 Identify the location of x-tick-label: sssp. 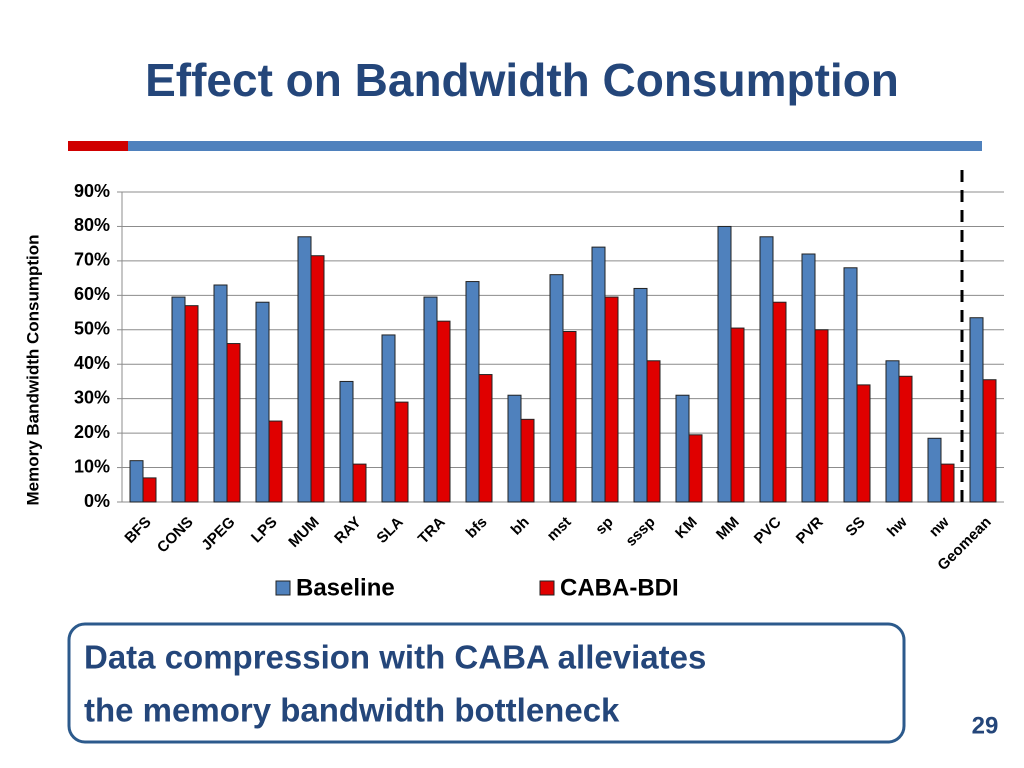
(640, 532).